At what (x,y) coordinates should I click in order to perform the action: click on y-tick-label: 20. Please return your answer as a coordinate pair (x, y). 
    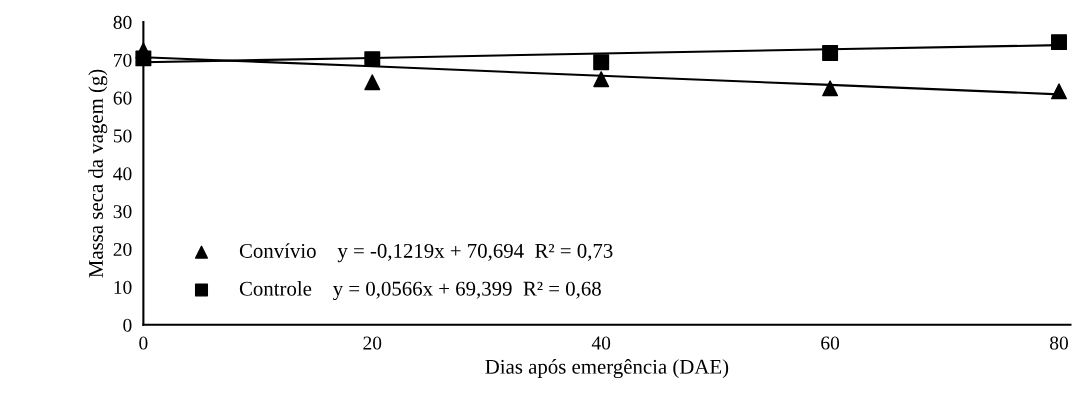
    Looking at the image, I should click on (122, 249).